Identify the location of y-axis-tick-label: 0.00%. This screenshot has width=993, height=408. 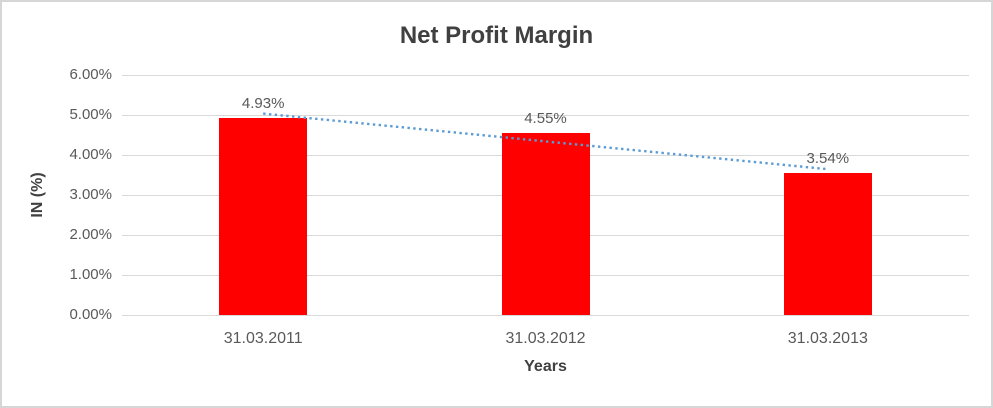
(90, 314).